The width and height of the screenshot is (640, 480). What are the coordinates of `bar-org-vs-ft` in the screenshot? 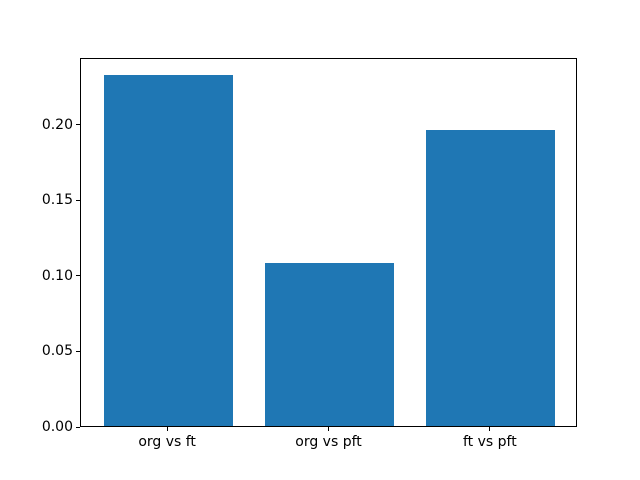 It's located at (168, 250).